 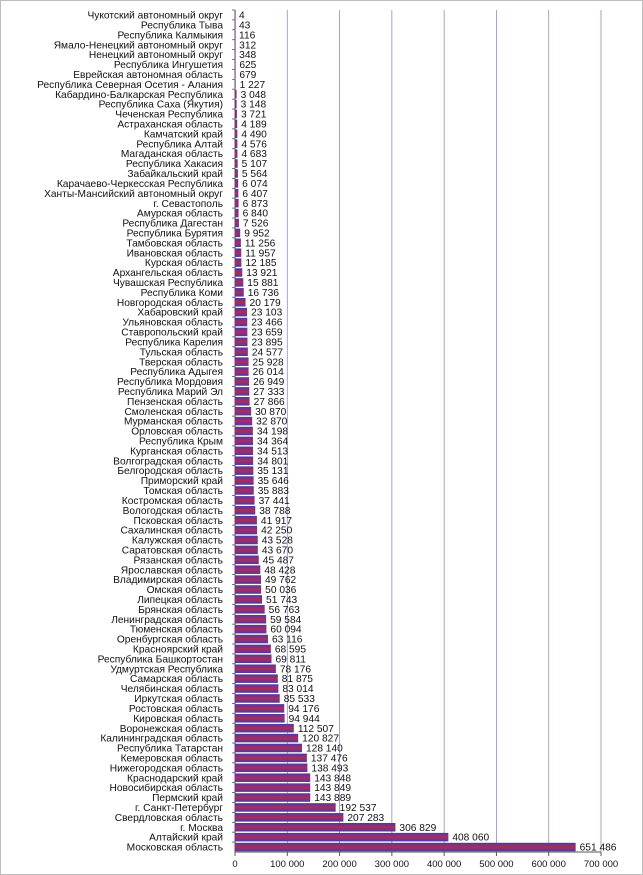 What do you see at coordinates (180, 214) in the screenshot?
I see `category-label: Амурская область` at bounding box center [180, 214].